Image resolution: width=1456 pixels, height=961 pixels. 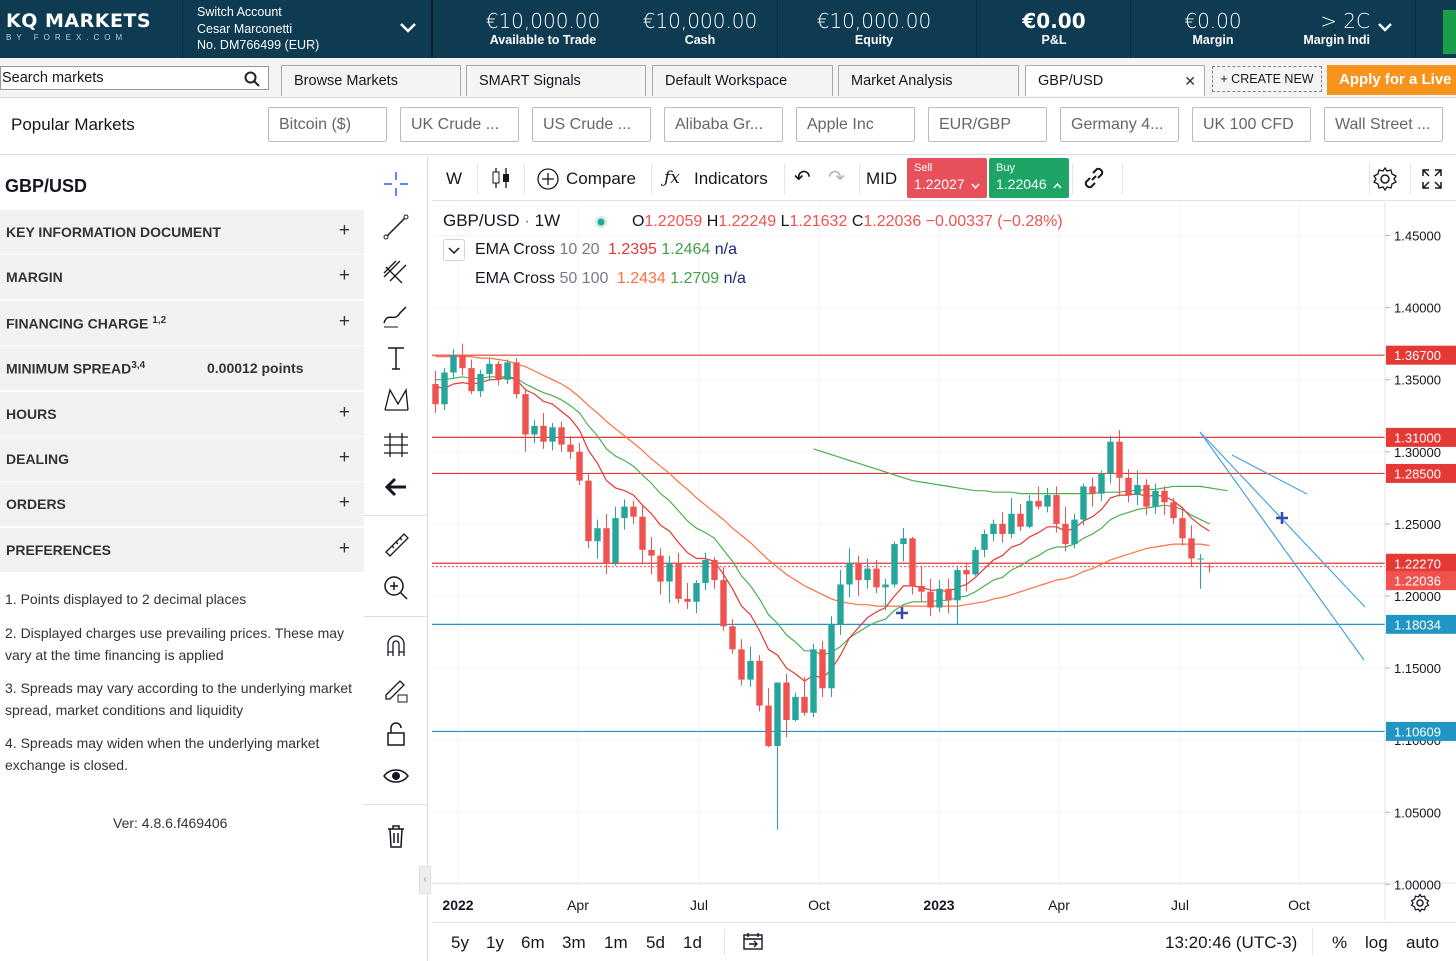 I want to click on percent-toggle: %, so click(x=1340, y=942).